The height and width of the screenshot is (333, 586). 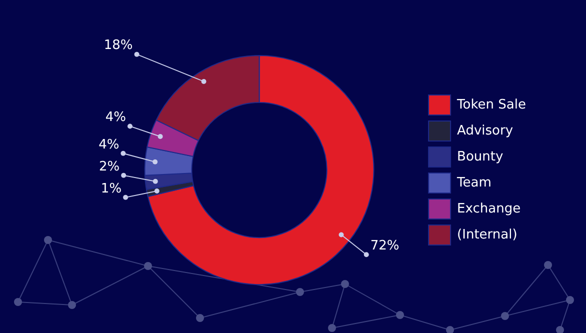 What do you see at coordinates (489, 208) in the screenshot?
I see `legend-label: Exchange` at bounding box center [489, 208].